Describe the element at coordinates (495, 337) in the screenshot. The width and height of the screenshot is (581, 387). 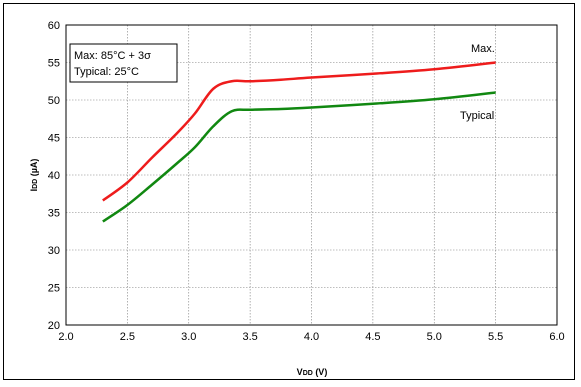
I see `x-tick-label: 5.5` at that location.